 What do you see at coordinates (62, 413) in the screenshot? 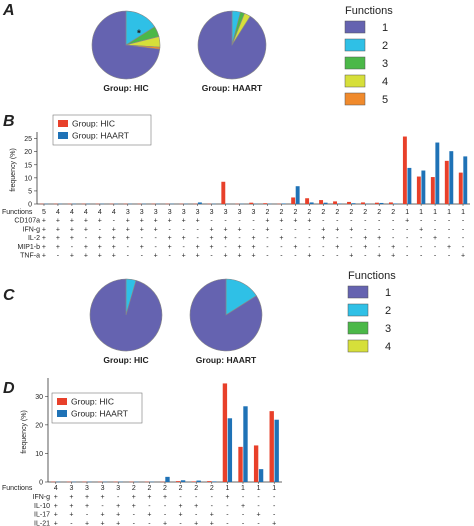
I see `legend-swatch-haart` at bounding box center [62, 413].